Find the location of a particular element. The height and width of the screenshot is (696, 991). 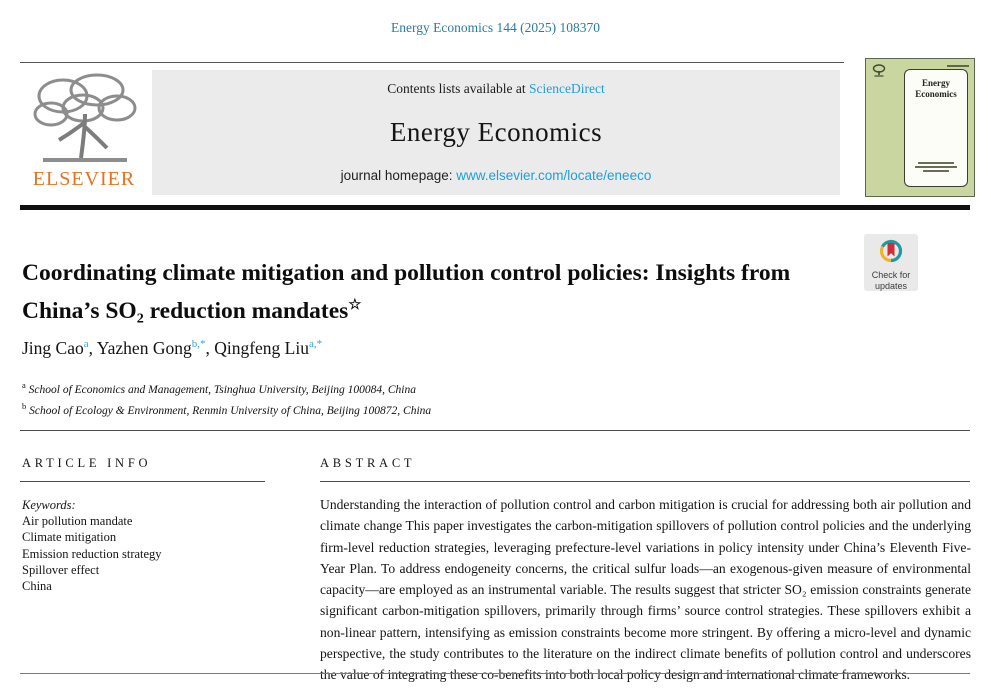

elsevier-logo: ELSEVIER is located at coordinates (84, 132).